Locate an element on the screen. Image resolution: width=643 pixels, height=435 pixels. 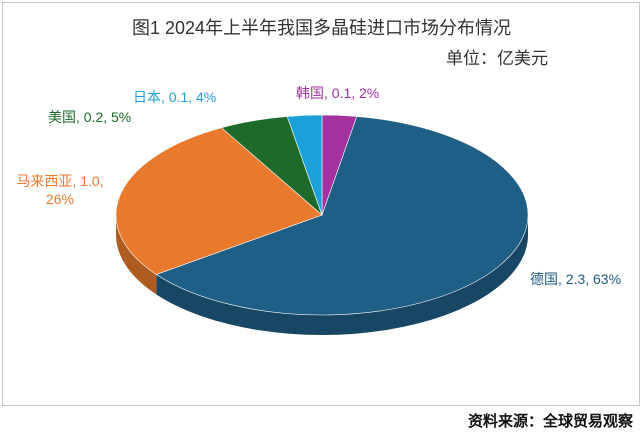
data-label: 马来西亚, 1.0, 26% is located at coordinates (60, 190).